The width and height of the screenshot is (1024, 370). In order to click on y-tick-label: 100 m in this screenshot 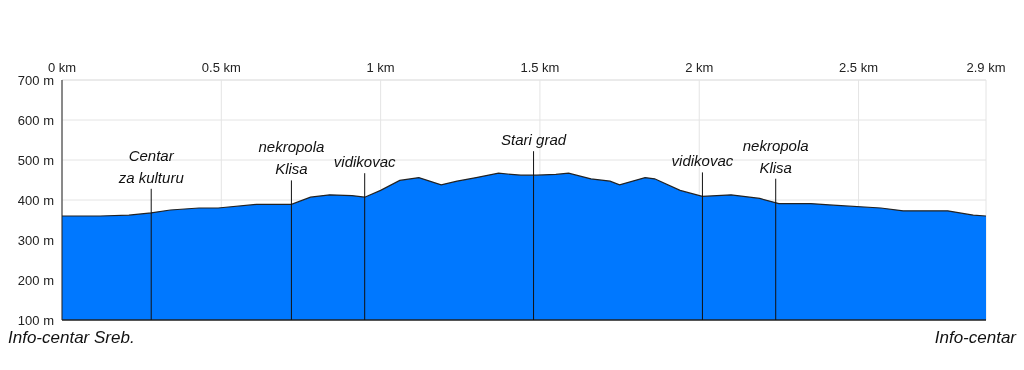, I will do `click(35, 320)`.